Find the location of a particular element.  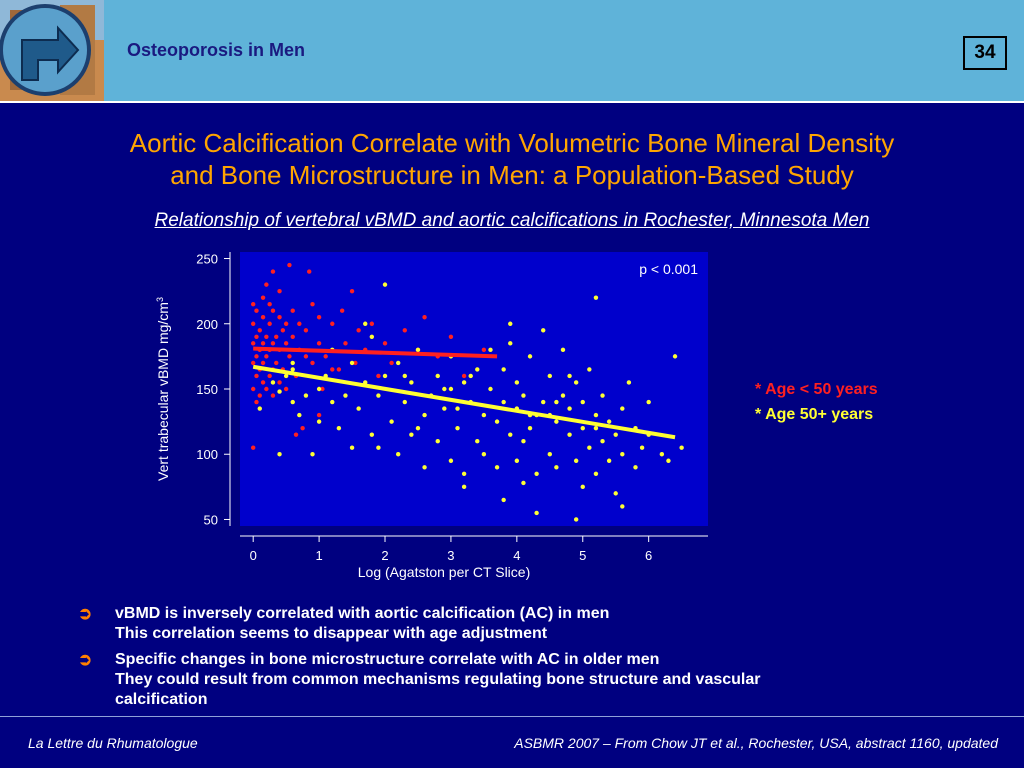

x-tick-label: 5 is located at coordinates (582, 555).